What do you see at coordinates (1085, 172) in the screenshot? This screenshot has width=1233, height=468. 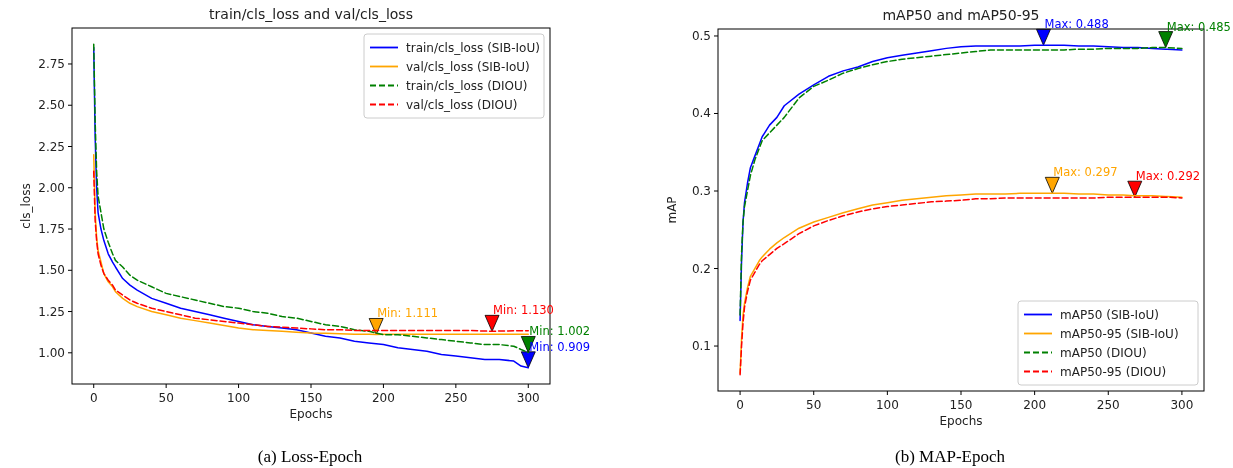 I see `annotation: Max: 0.297` at bounding box center [1085, 172].